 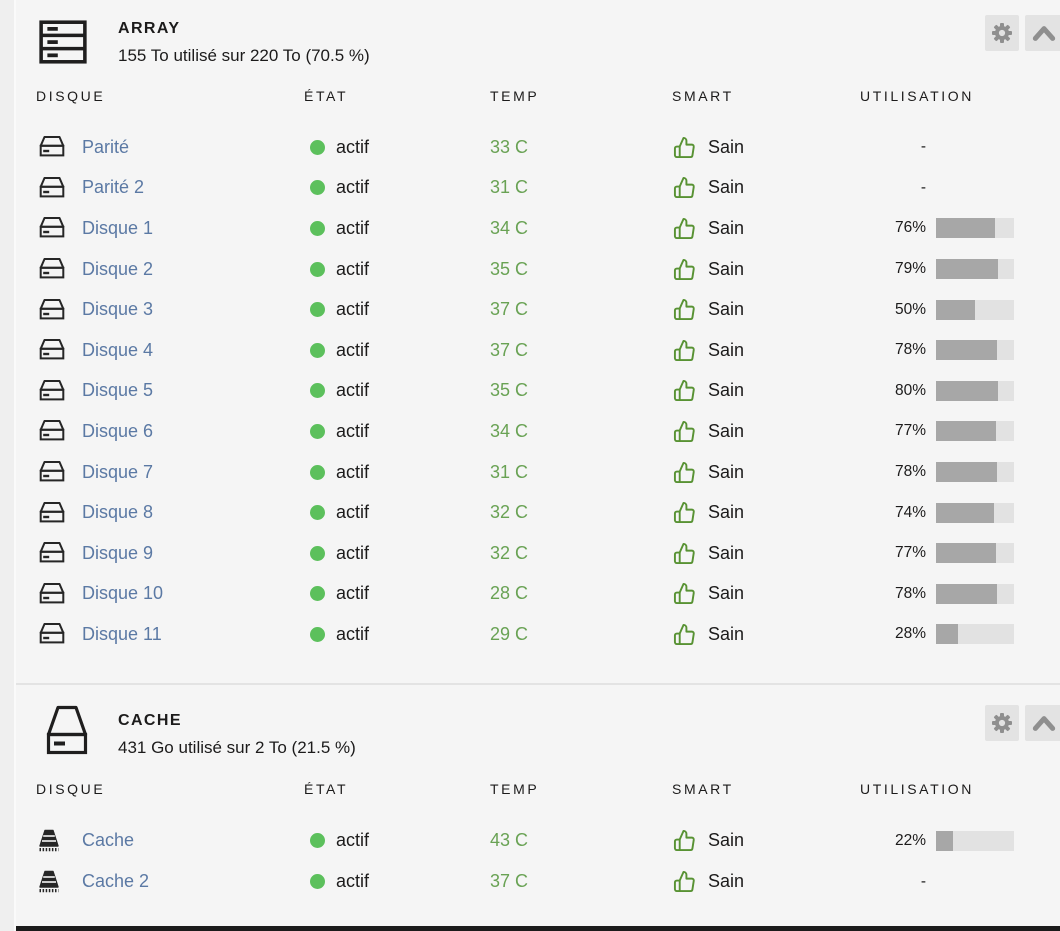 I want to click on disk-name-link: Parité, so click(x=106, y=146).